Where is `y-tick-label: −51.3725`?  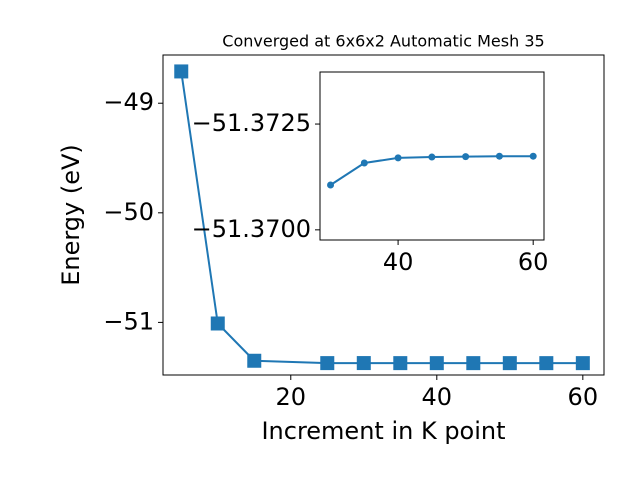 y-tick-label: −51.3725 is located at coordinates (251, 123).